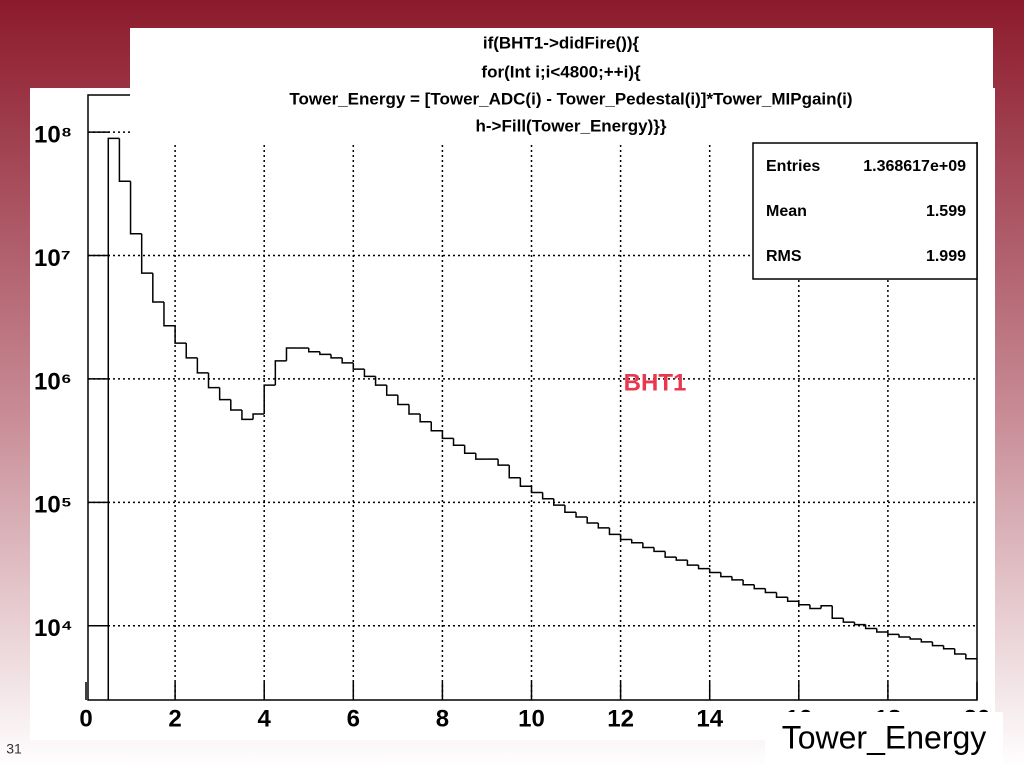  Describe the element at coordinates (561, 71) in the screenshot. I see `code-line: for(Int i;i<4800;++i){` at that location.